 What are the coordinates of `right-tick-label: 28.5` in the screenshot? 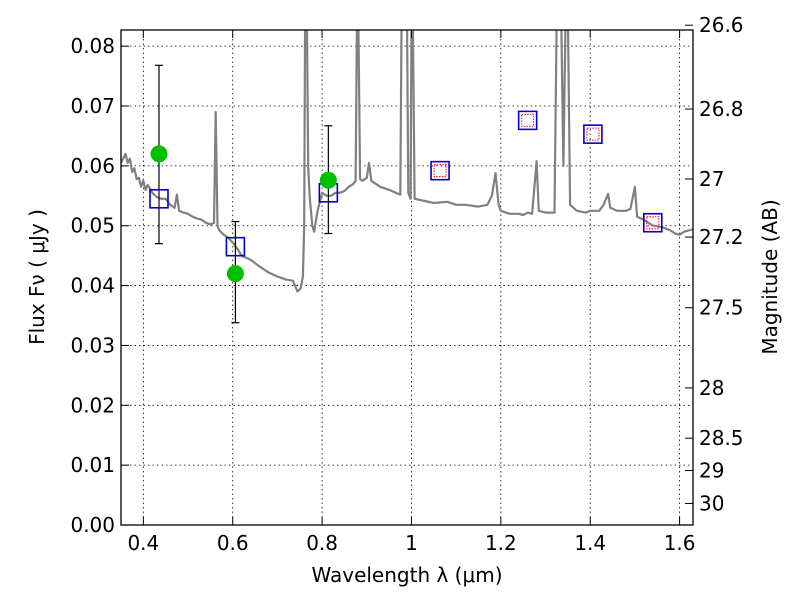 It's located at (721, 438).